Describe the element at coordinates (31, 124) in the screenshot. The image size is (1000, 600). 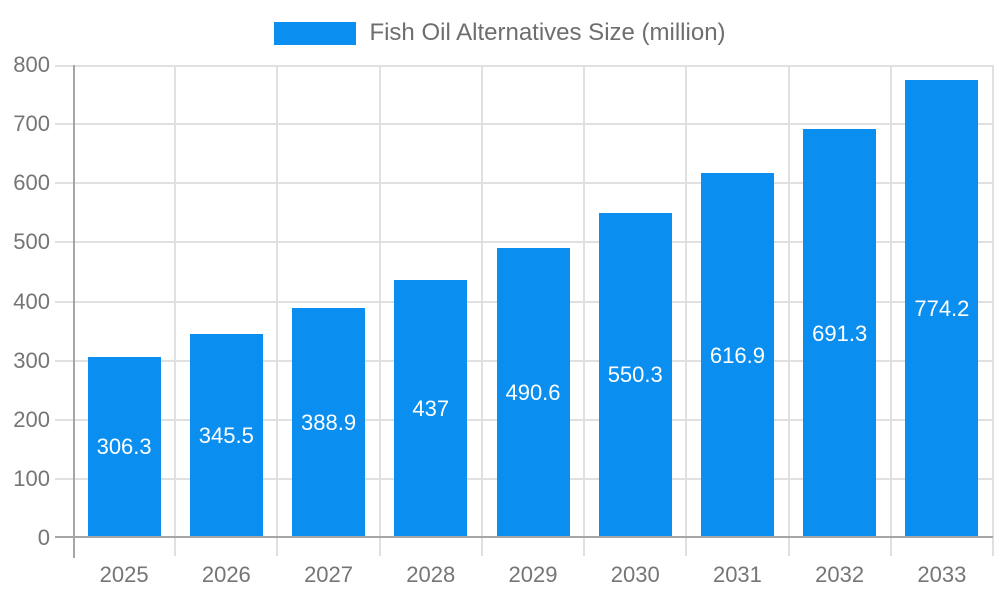
I see `y-axis-tick-label: 700` at that location.